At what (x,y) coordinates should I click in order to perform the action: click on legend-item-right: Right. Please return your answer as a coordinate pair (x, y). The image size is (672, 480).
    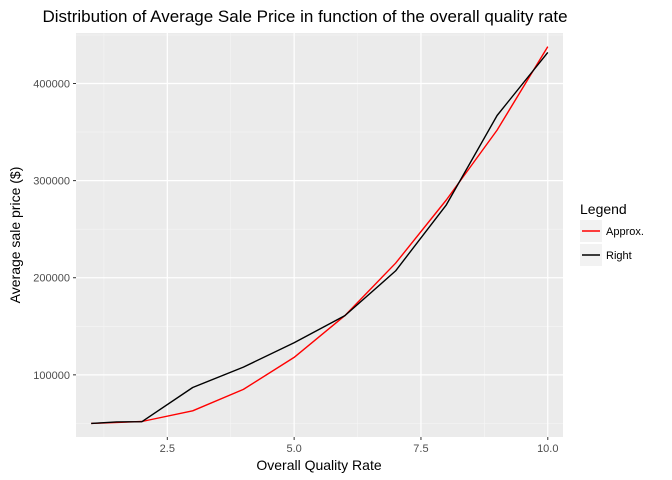
    Looking at the image, I should click on (606, 255).